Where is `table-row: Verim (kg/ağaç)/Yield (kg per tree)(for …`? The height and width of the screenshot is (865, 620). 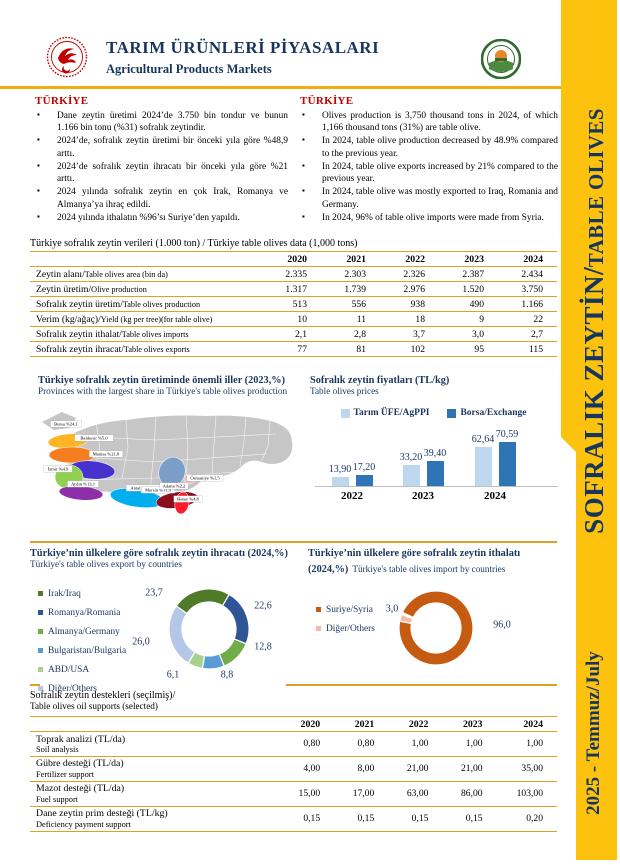 table-row: Verim (kg/ağaç)/Yield (kg per tree)(for … is located at coordinates (293, 319).